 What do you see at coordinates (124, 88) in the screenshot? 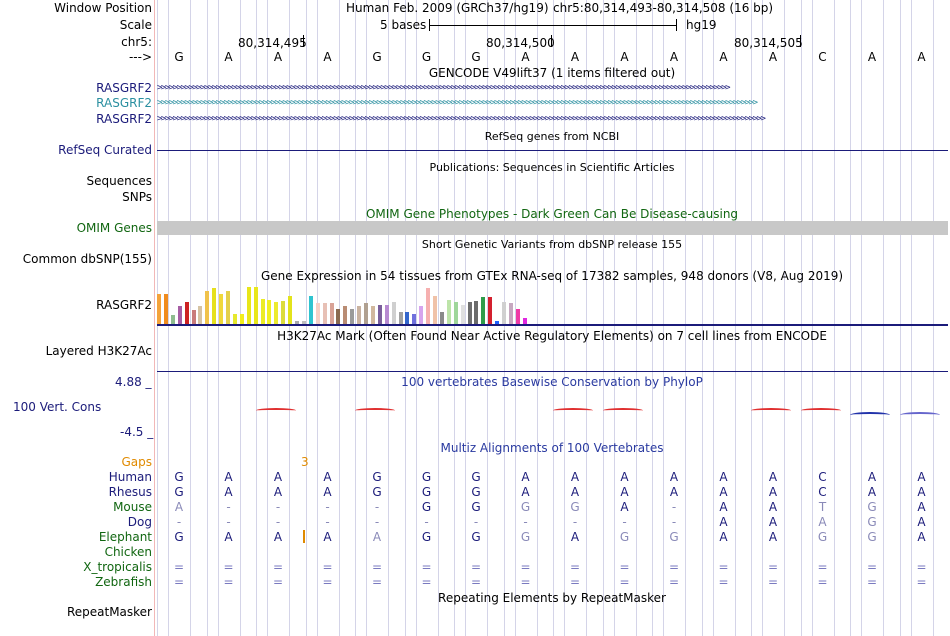
I see `gencode-gene-label-1: RASGRF2` at bounding box center [124, 88].